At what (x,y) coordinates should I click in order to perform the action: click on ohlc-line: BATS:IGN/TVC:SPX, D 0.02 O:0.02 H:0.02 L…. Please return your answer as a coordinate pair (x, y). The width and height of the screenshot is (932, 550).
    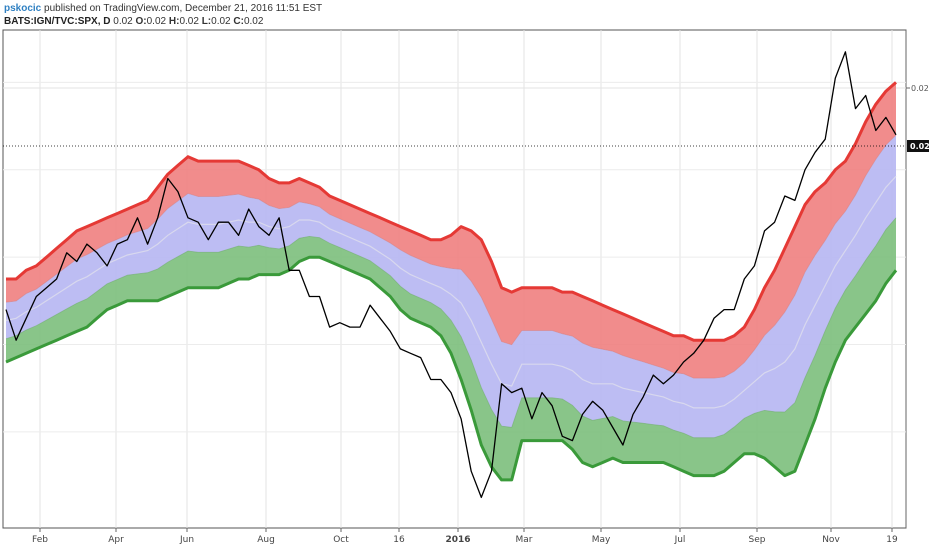
    Looking at the image, I should click on (464, 21).